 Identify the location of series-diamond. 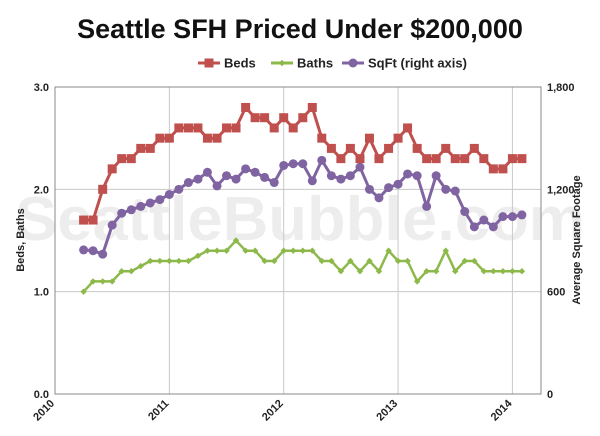
(303, 266).